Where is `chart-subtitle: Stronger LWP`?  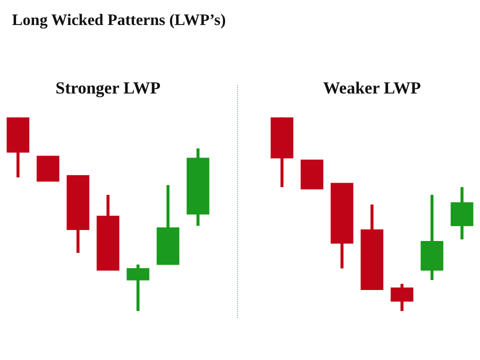 chart-subtitle: Stronger LWP is located at coordinates (108, 88).